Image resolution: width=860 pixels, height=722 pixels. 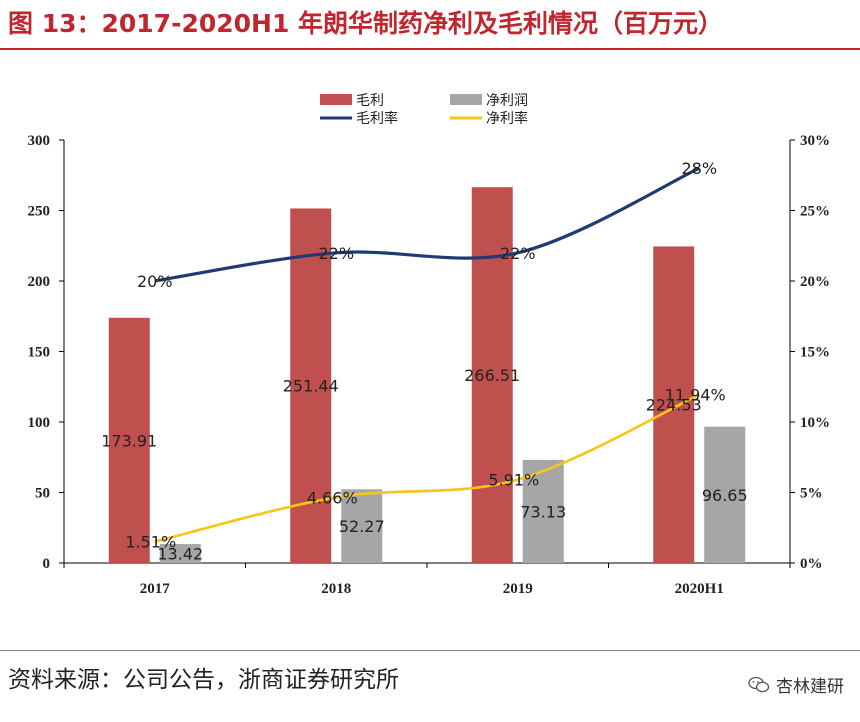 What do you see at coordinates (332, 497) in the screenshot?
I see `net-margin-label: 4.66%` at bounding box center [332, 497].